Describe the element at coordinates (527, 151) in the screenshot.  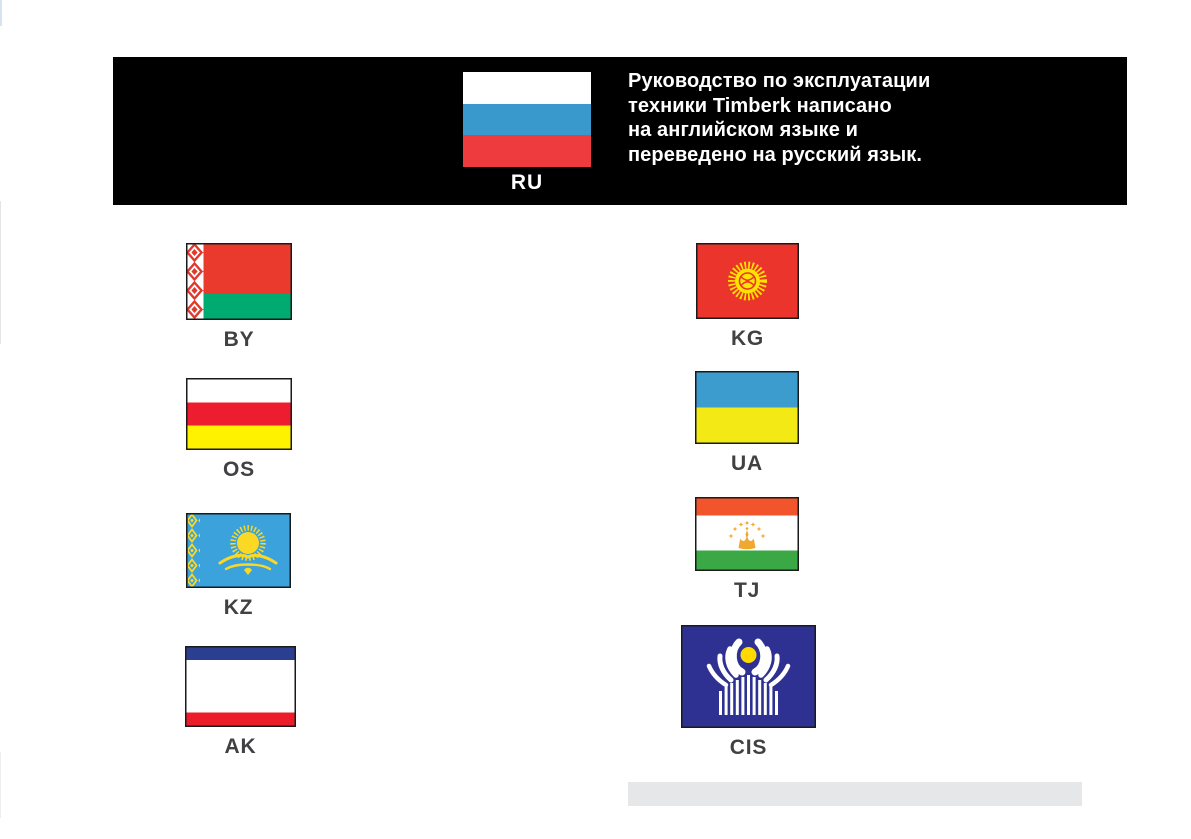
I see `russia-flag-red-stripe` at that location.